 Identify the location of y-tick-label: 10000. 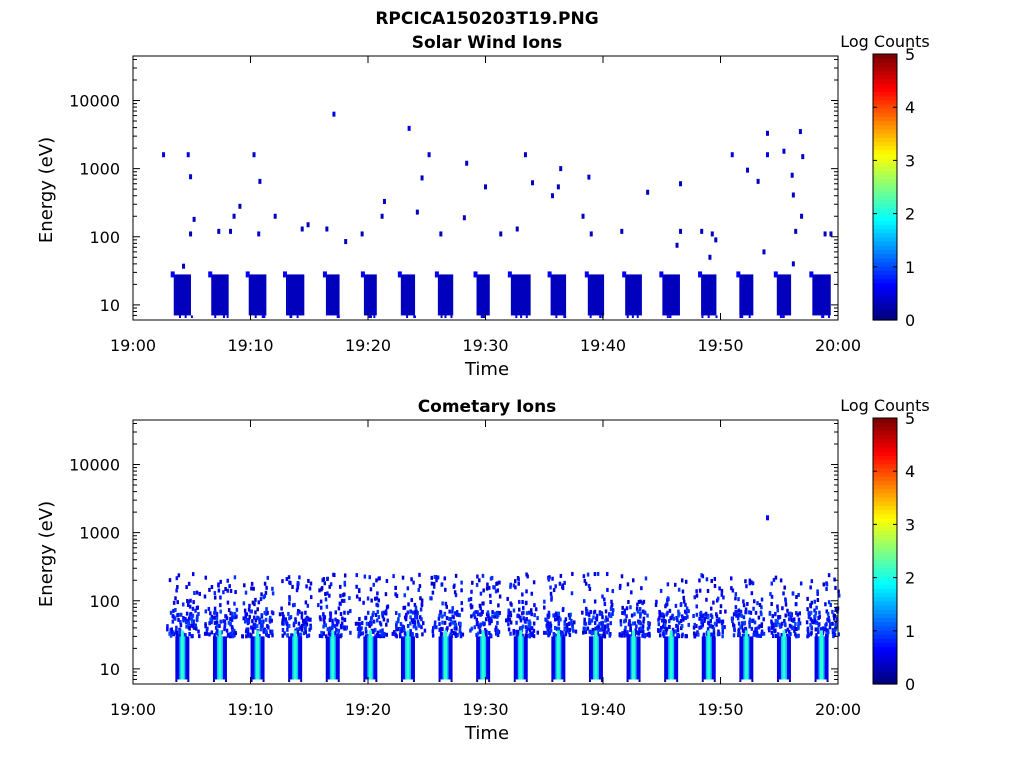
(94, 101).